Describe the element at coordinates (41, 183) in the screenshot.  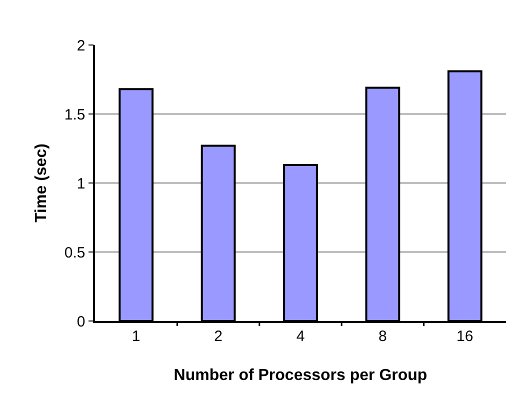
I see `y-axis-title: Time (sec)` at that location.